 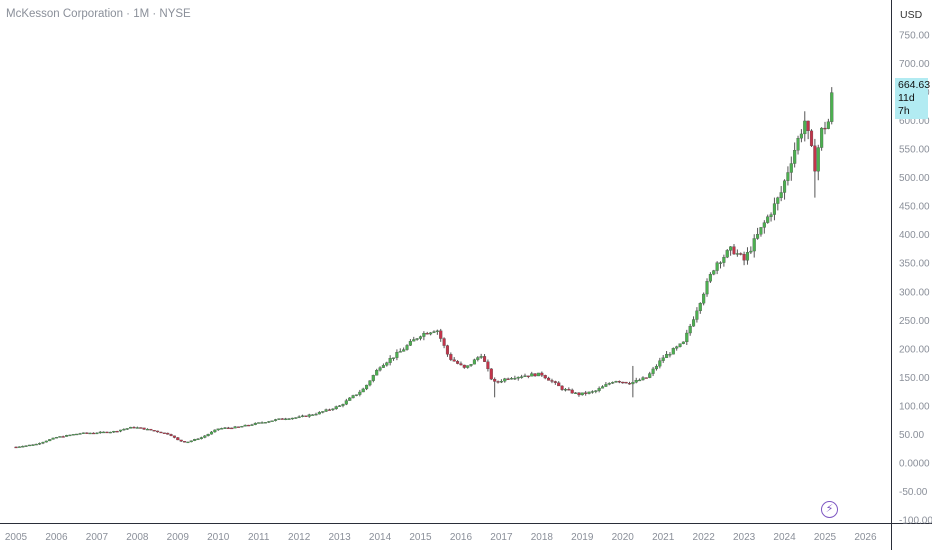 I want to click on x-tick-label: 2012, so click(x=299, y=537).